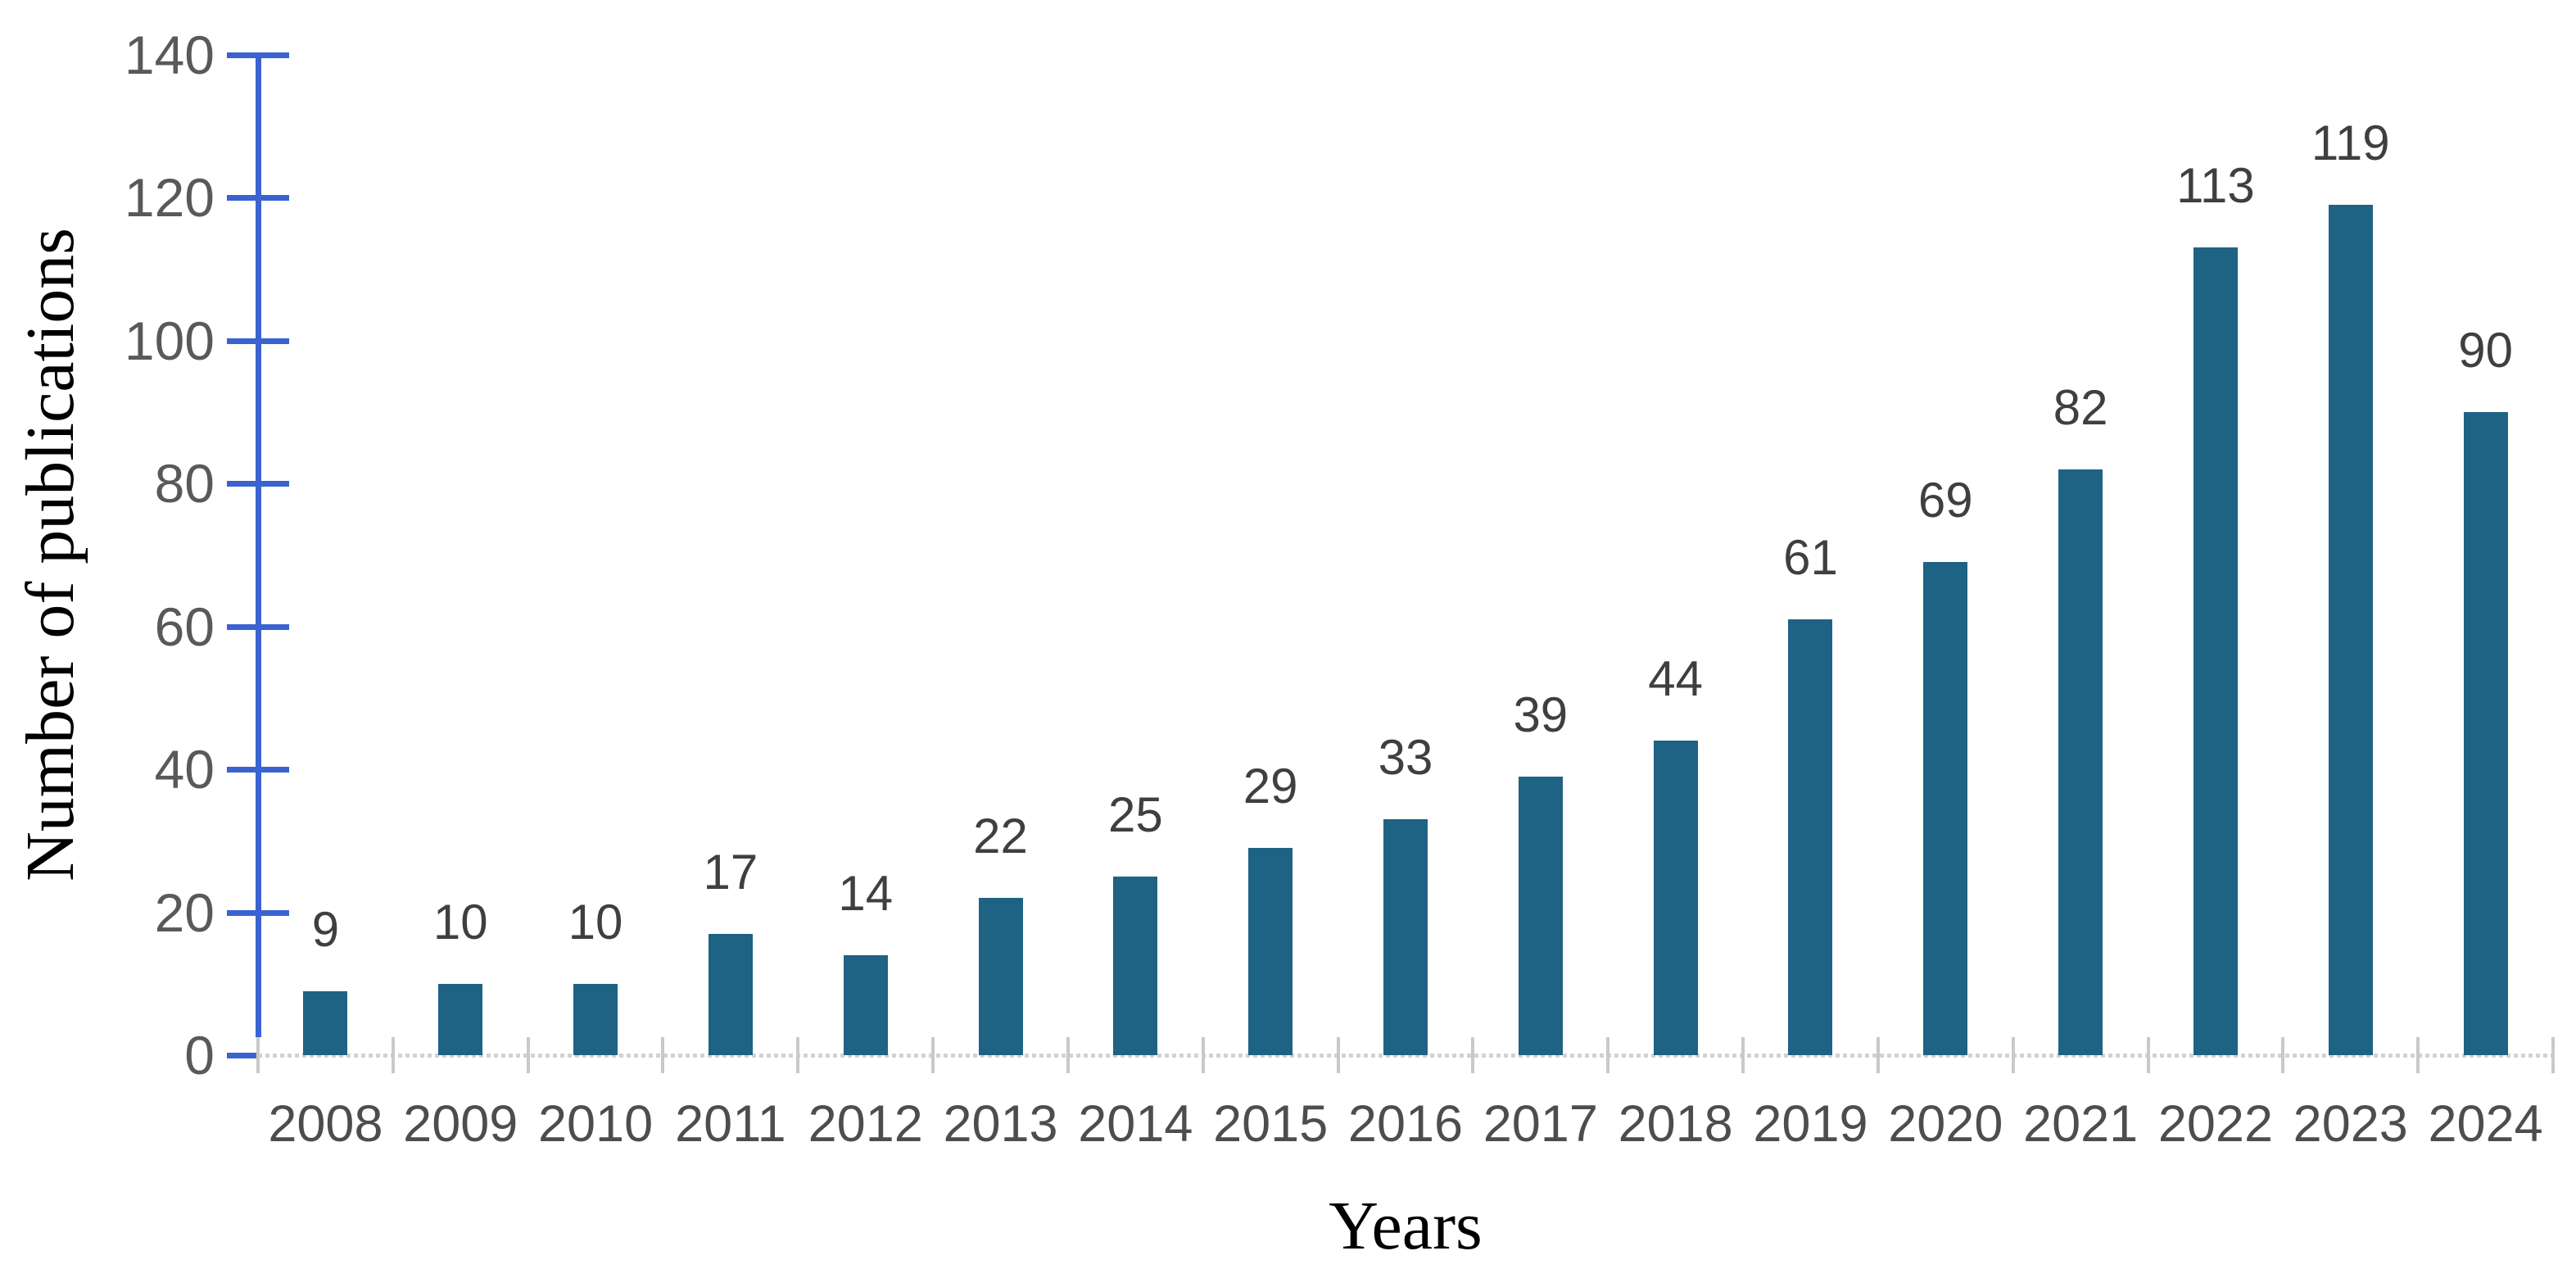 This screenshot has height=1278, width=2576. Describe the element at coordinates (2485, 350) in the screenshot. I see `bar-value-label: 90` at that location.